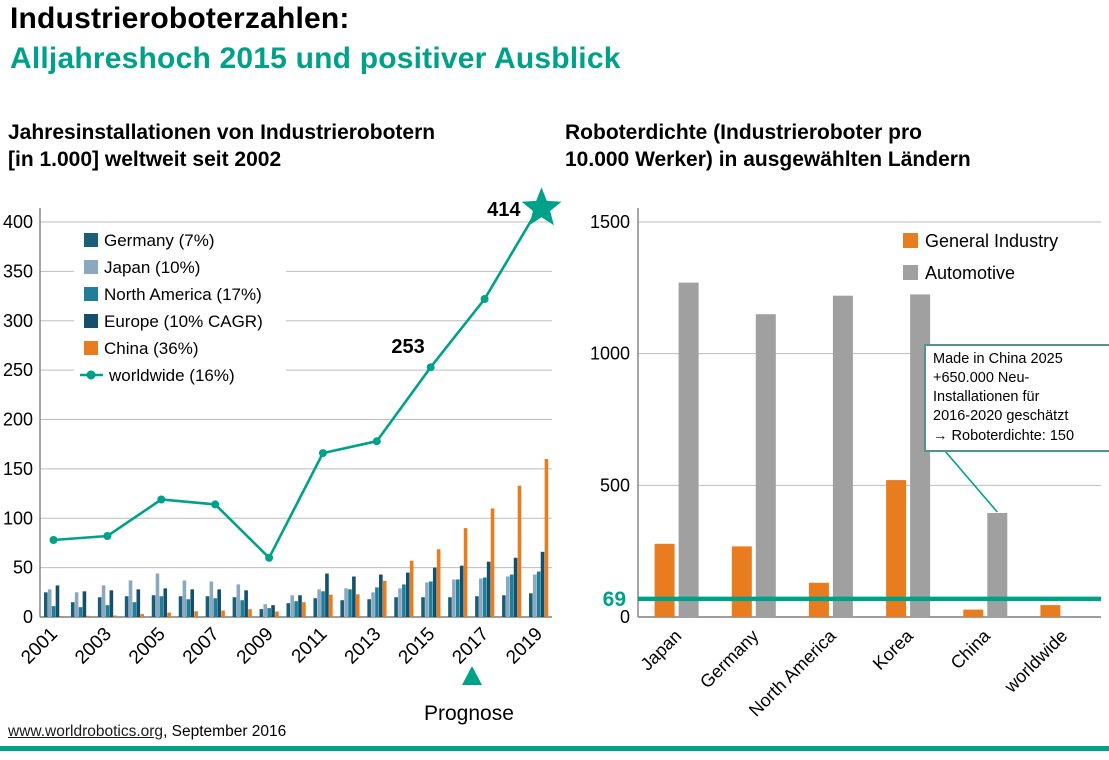 This screenshot has height=760, width=1109. I want to click on svg-text: Germany, so click(729, 659).